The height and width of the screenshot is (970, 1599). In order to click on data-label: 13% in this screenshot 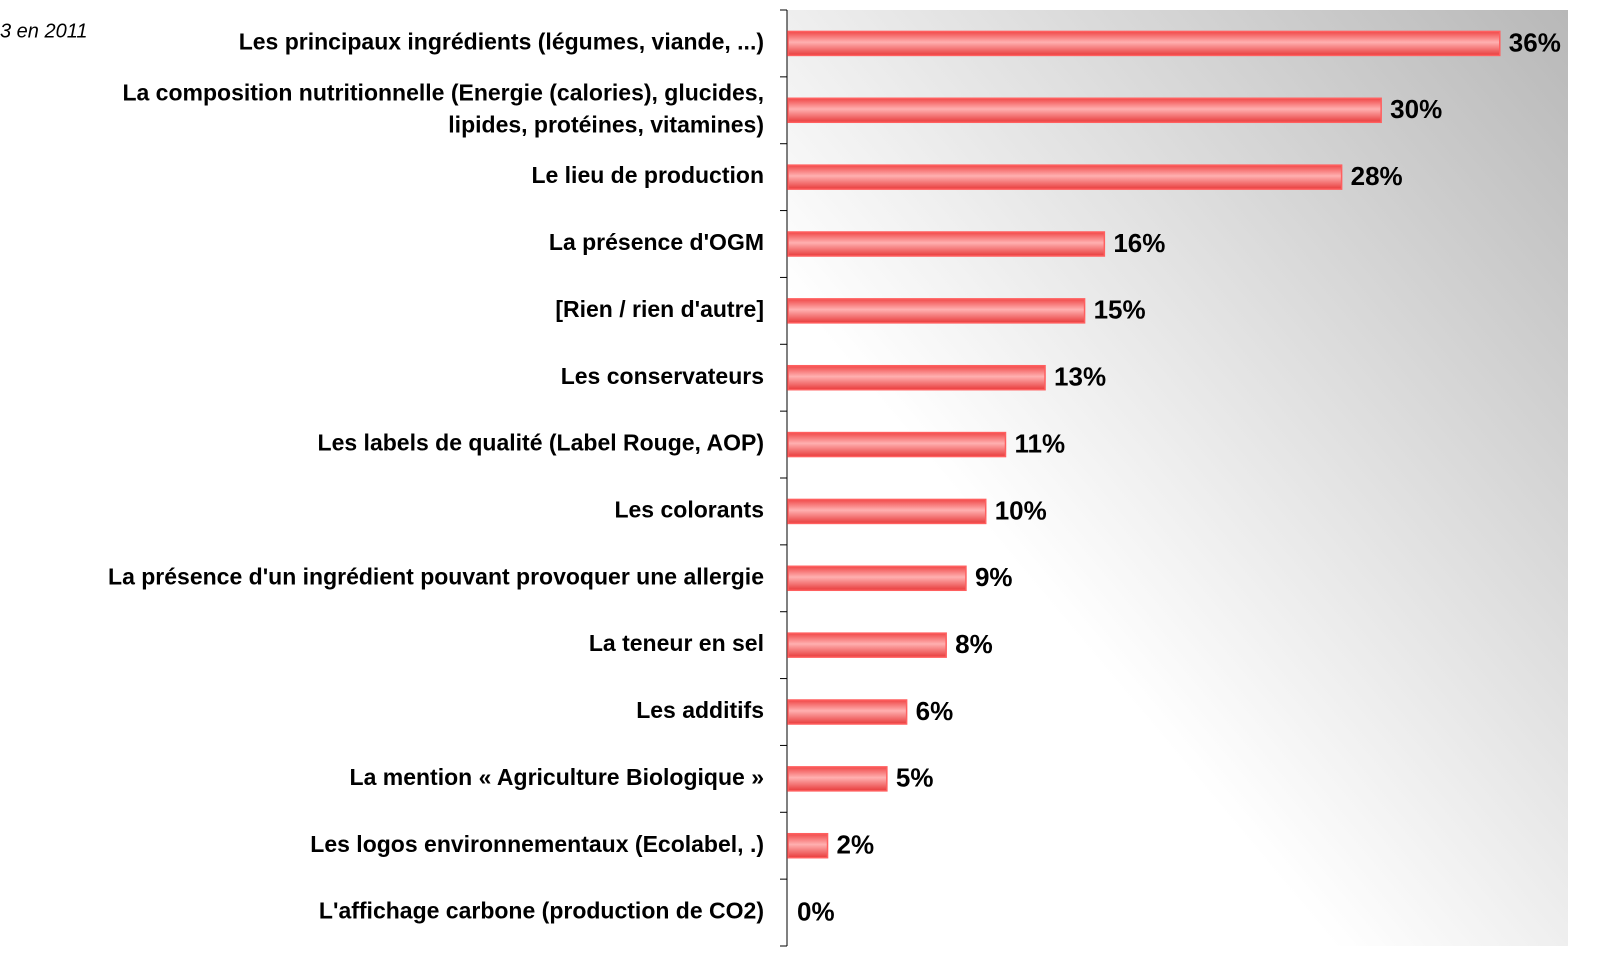, I will do `click(1080, 377)`.